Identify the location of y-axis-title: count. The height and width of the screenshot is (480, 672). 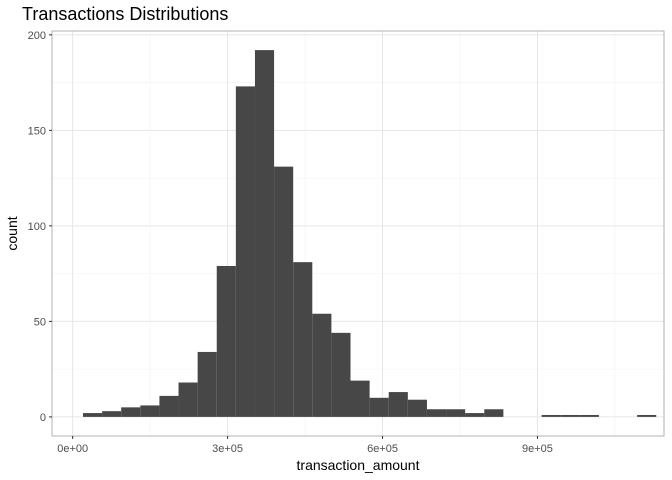
(12, 233).